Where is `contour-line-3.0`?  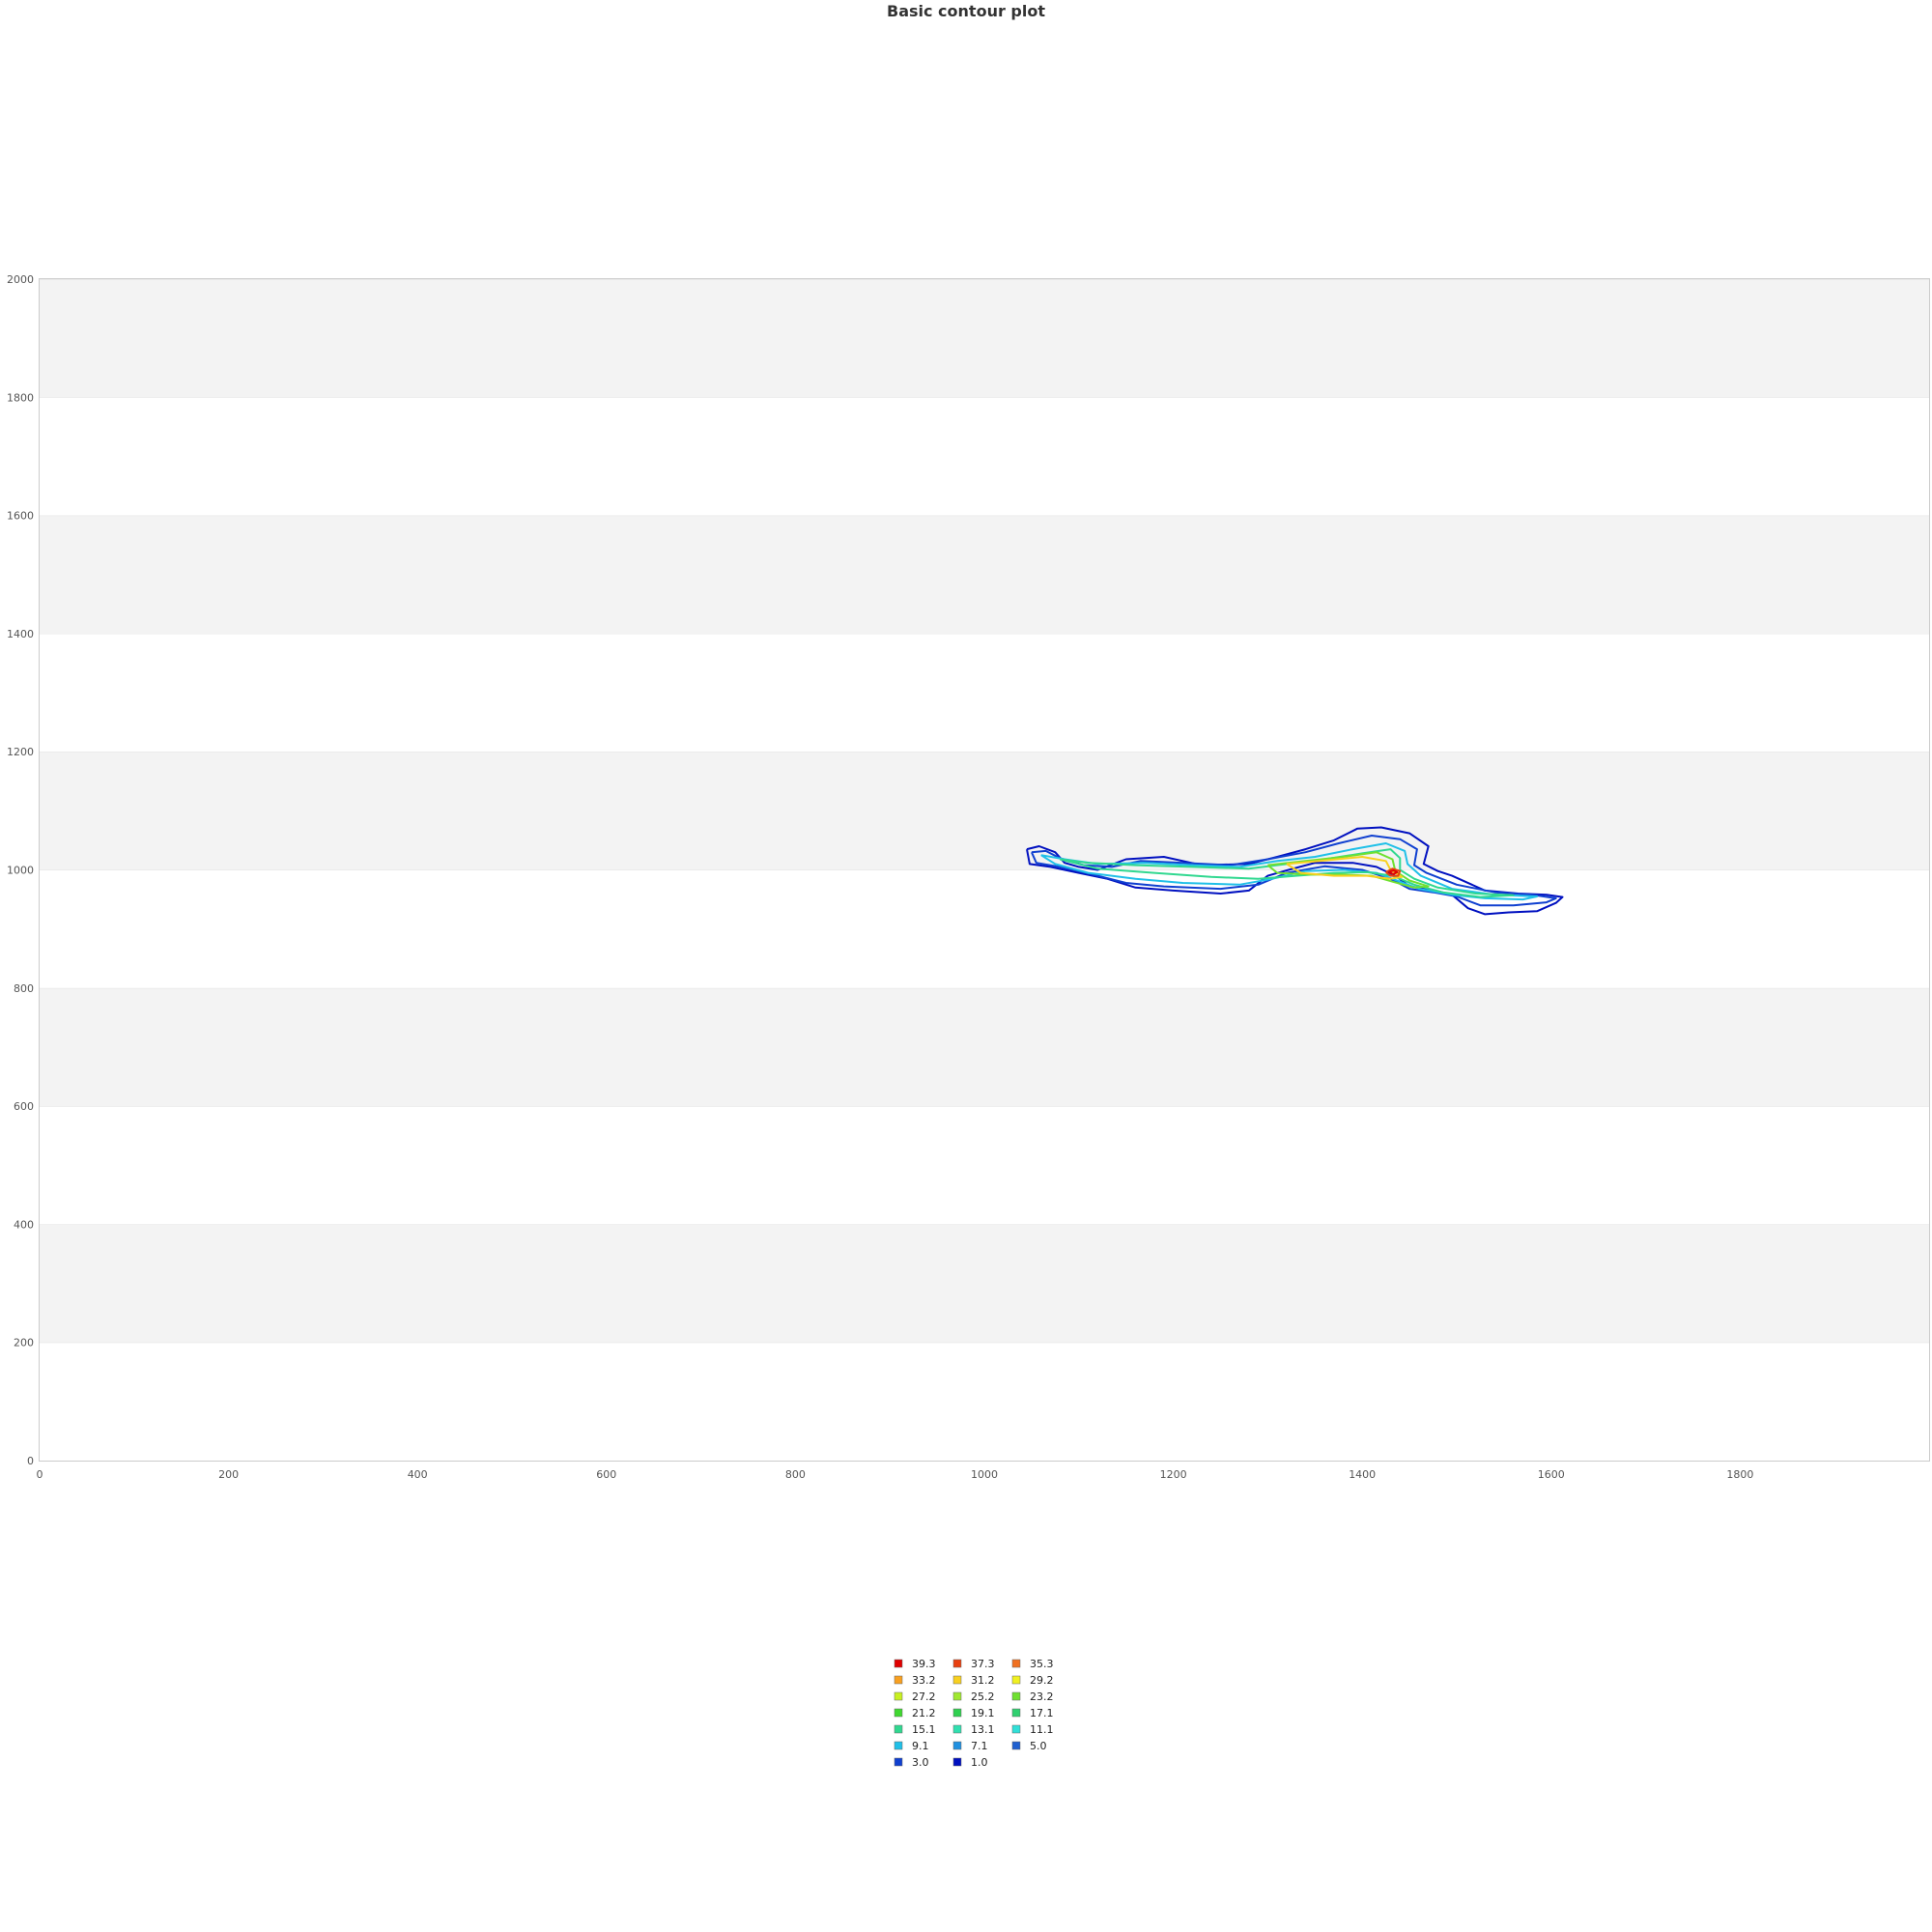 contour-line-3.0 is located at coordinates (1293, 871).